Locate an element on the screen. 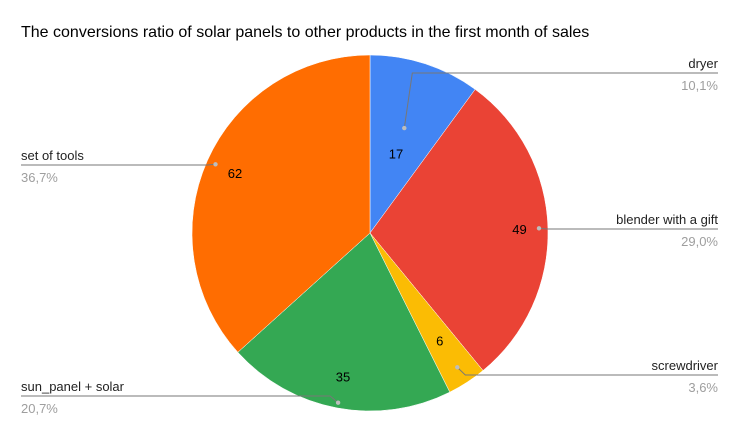 The height and width of the screenshot is (435, 740). slice-value-blender-with-a-gift: 49 is located at coordinates (519, 229).